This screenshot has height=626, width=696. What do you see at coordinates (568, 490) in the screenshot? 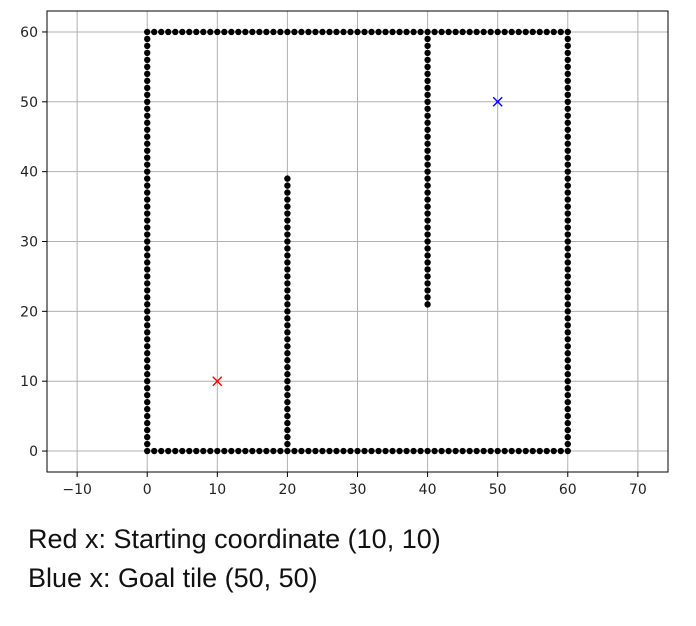
I see `x-tick-label: 60` at bounding box center [568, 490].